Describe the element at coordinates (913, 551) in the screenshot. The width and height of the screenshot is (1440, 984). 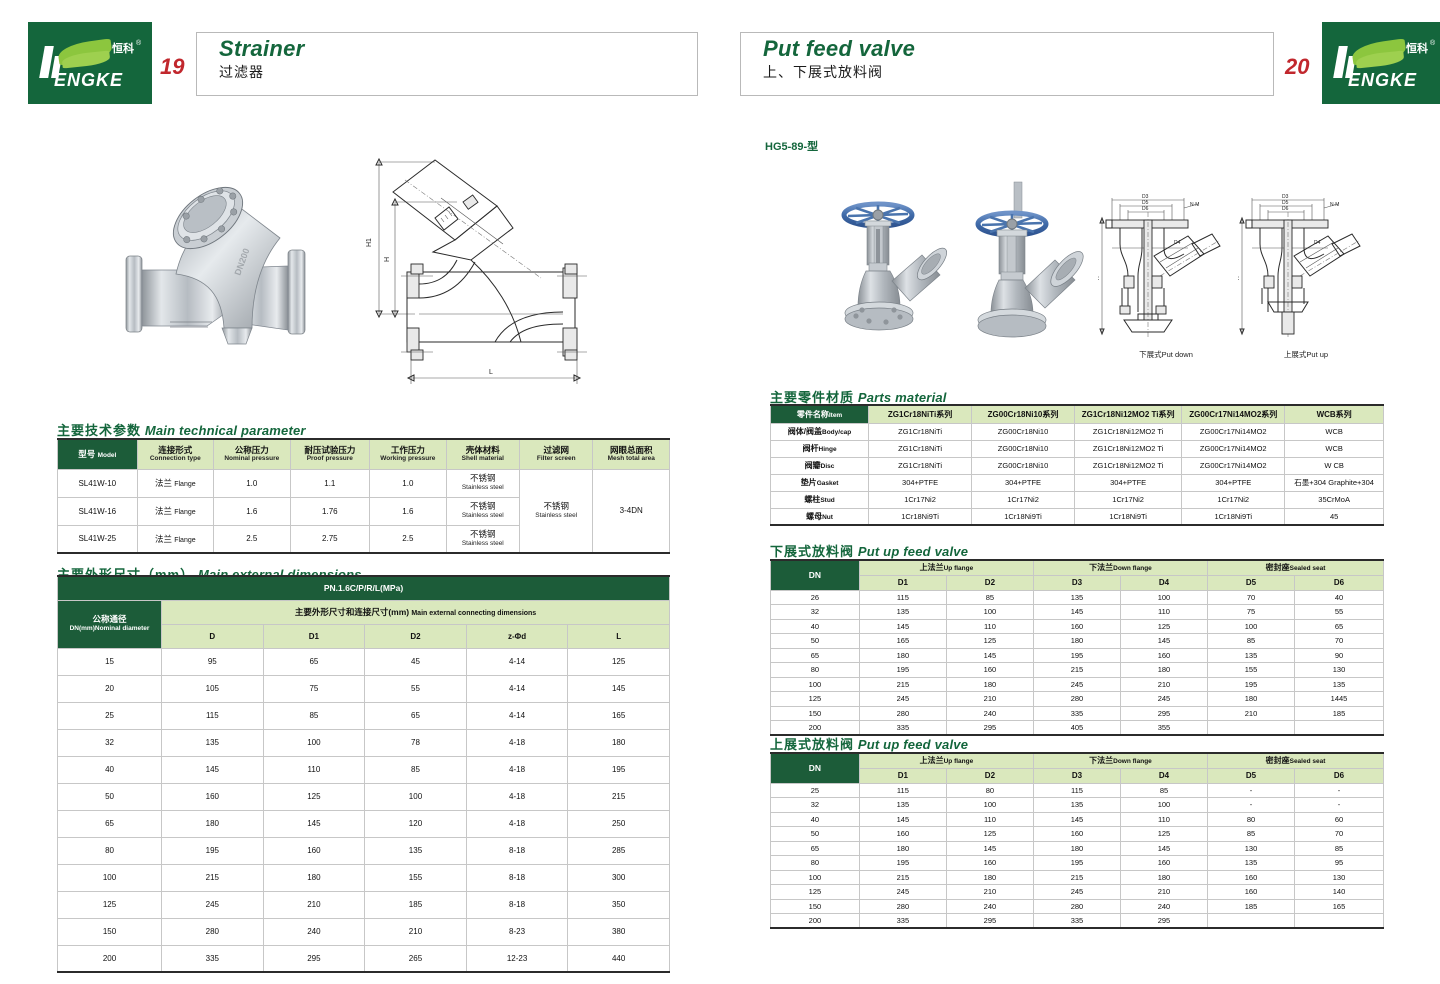
I see `section-title-en: Put up feed valve` at that location.